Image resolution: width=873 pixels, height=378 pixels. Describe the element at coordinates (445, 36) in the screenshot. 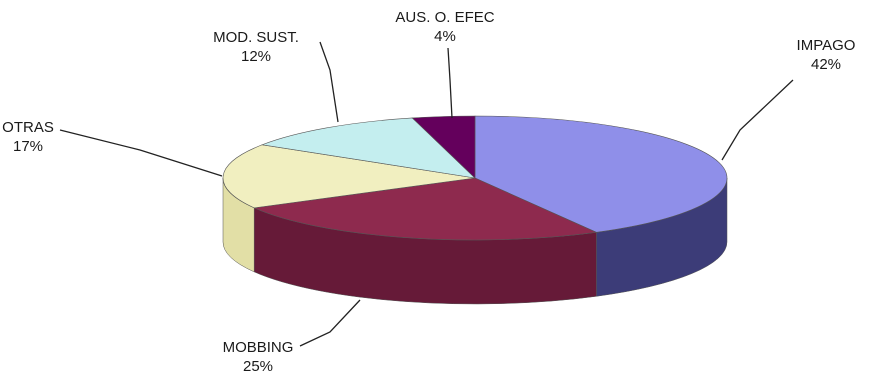

I see `slice-value-aus-o-efec: 4%` at that location.